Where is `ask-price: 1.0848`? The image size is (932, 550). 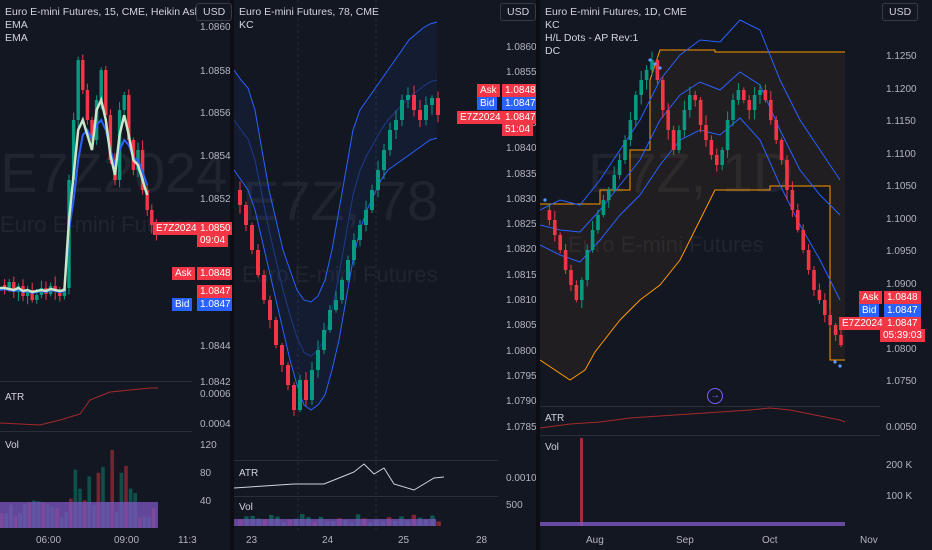
ask-price: 1.0848 is located at coordinates (902, 297).